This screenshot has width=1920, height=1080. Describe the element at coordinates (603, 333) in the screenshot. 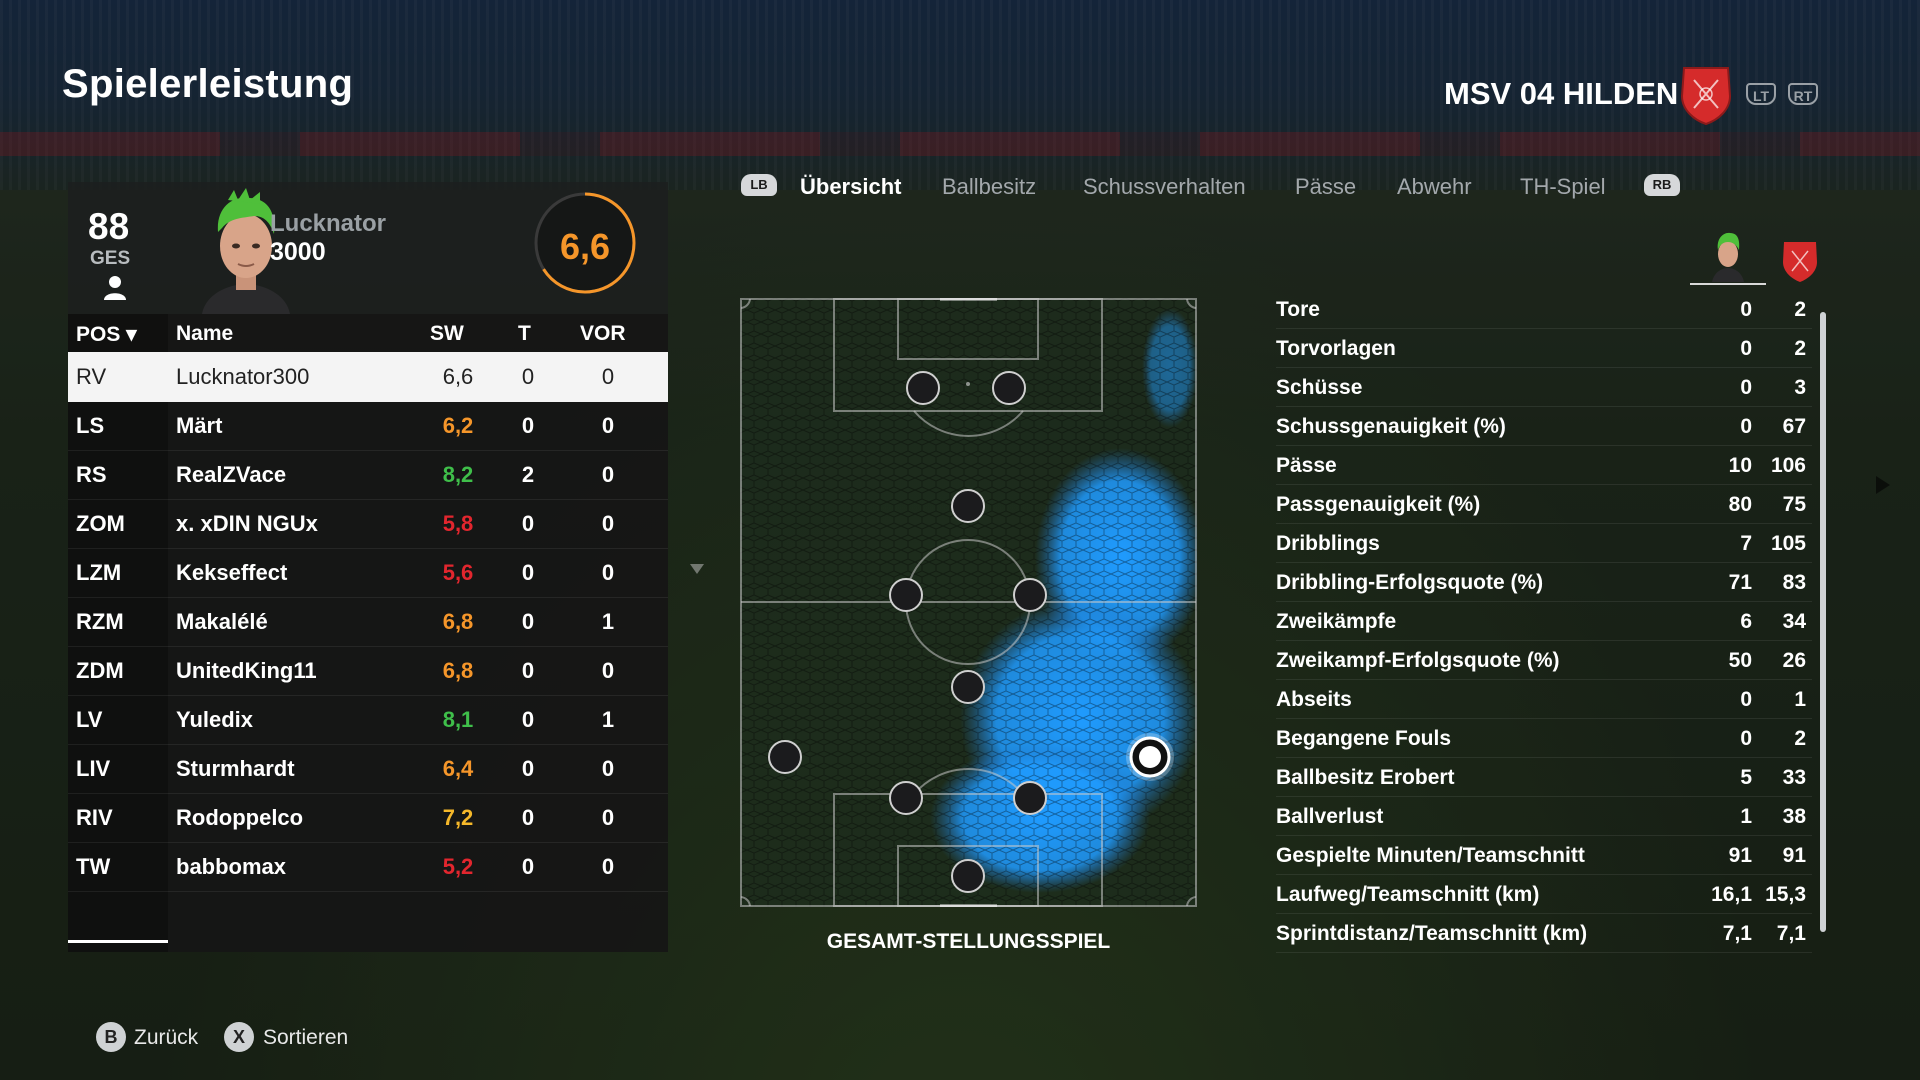

I see `column-header-vor: VOR` at that location.